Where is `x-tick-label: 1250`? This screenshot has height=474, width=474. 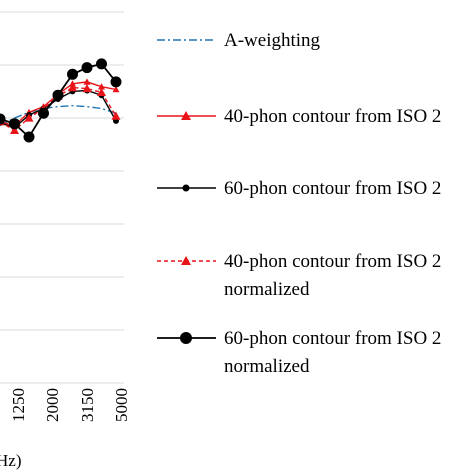 x-tick-label: 1250 is located at coordinates (18, 405).